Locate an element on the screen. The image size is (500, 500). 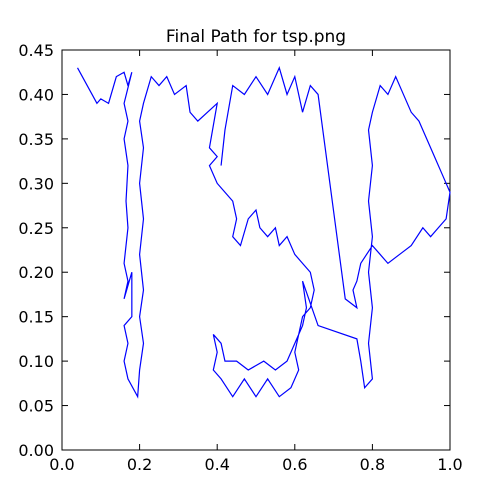
y-tick-label: 0.10 is located at coordinates (36, 361).